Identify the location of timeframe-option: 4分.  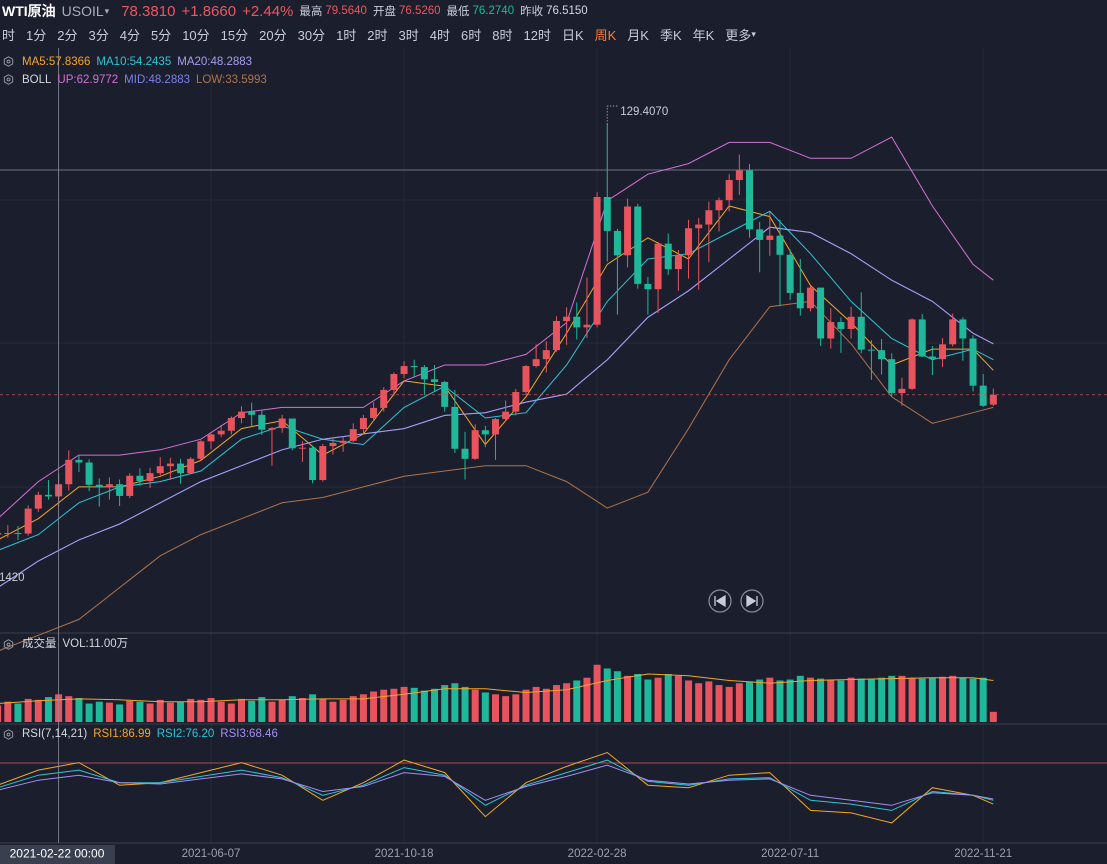
(129, 35).